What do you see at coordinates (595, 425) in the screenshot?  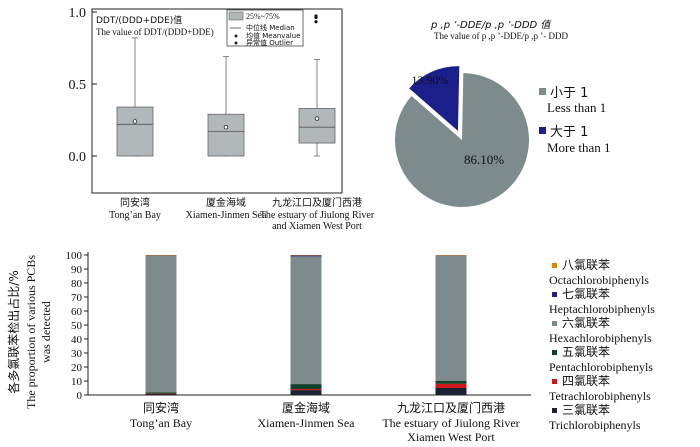 I see `legend-label-en: Trichlorobiphenyls` at bounding box center [595, 425].